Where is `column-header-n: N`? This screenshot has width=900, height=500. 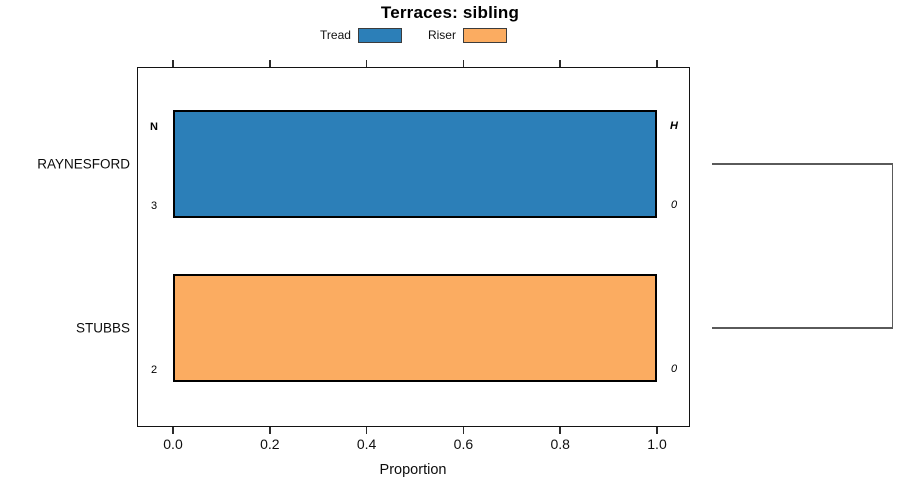 column-header-n: N is located at coordinates (154, 127).